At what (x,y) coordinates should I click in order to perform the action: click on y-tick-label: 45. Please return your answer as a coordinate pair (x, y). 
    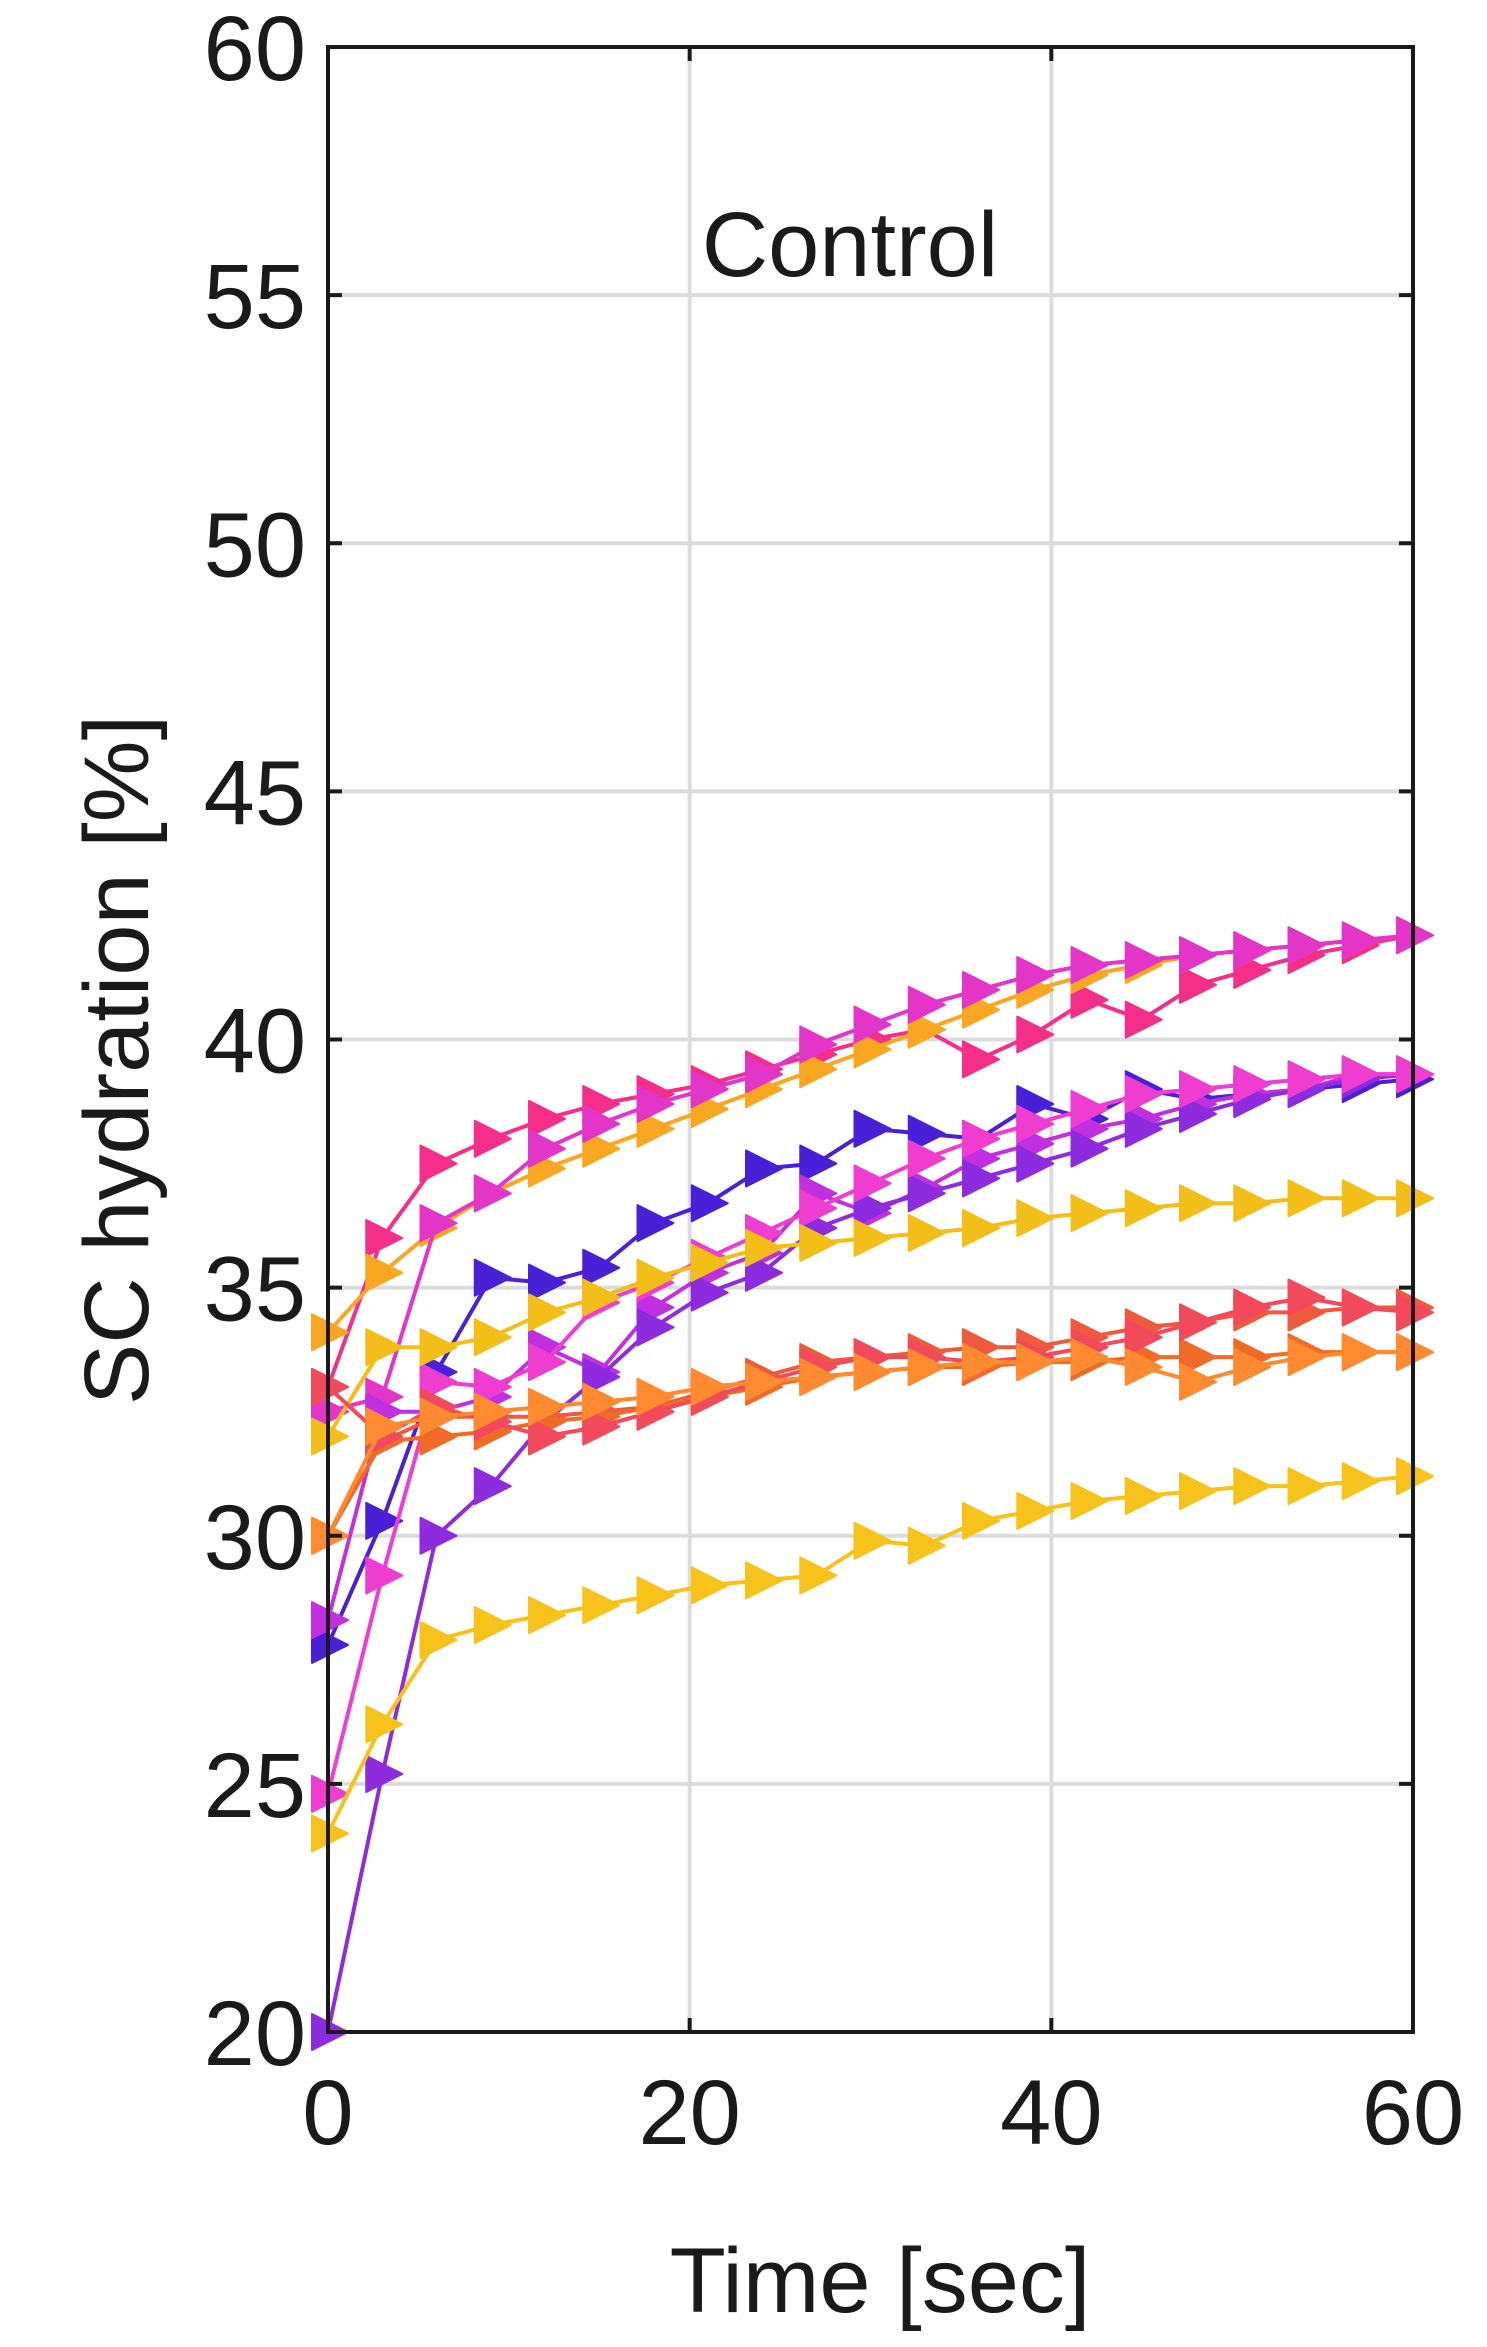
    Looking at the image, I should click on (255, 793).